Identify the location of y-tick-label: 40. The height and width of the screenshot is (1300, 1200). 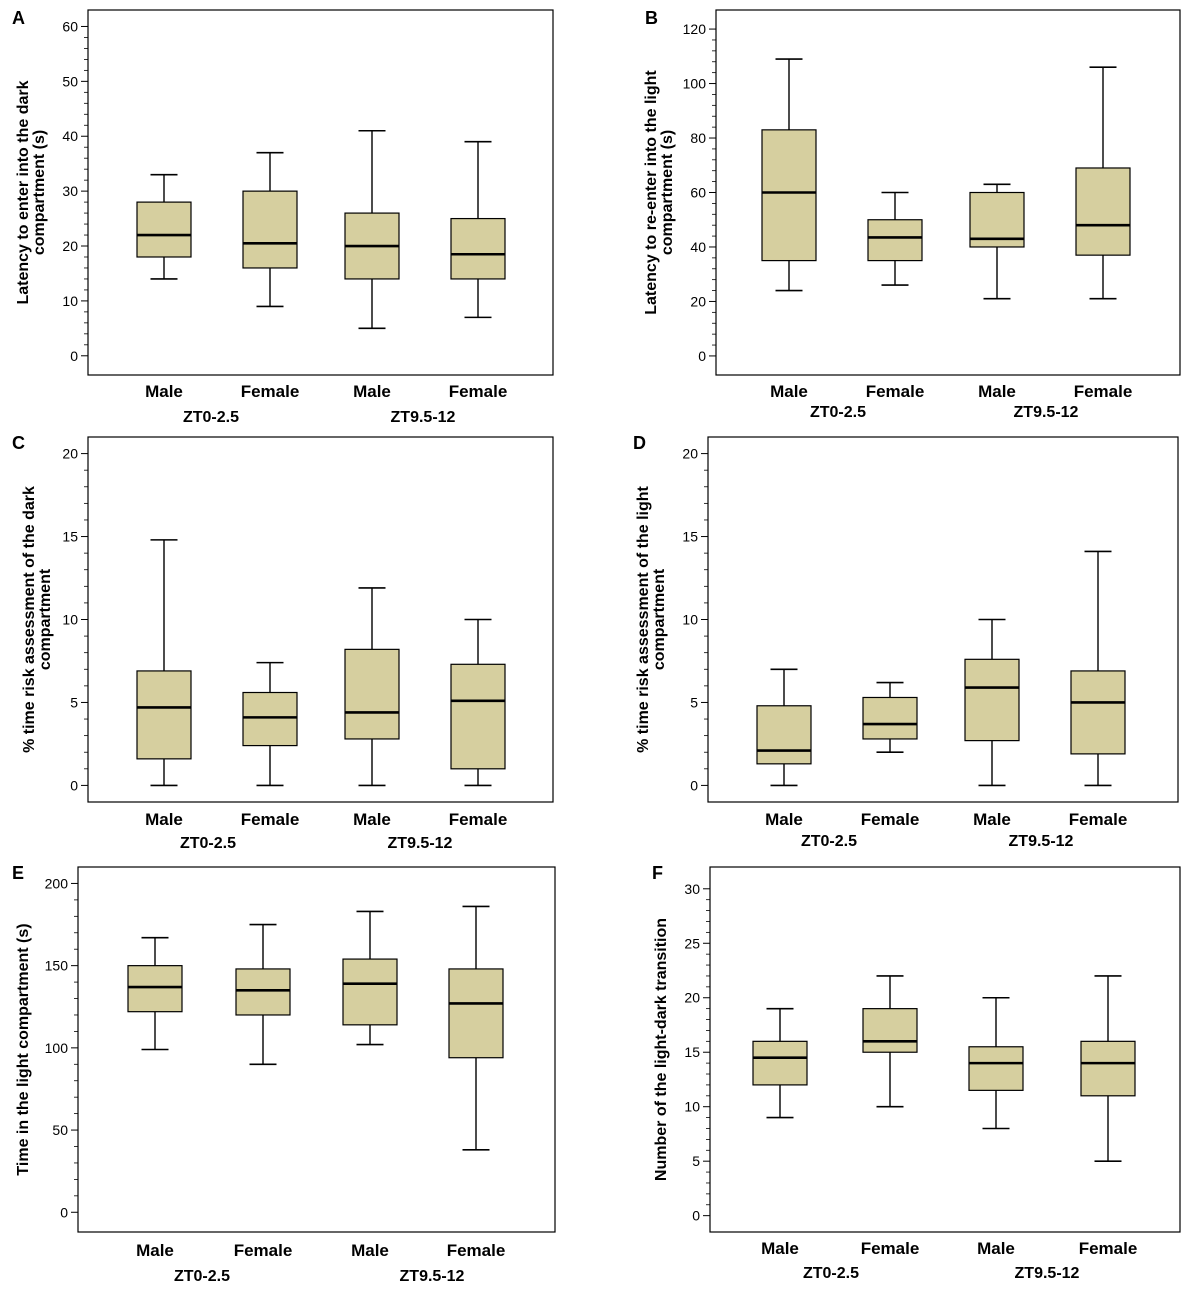
(70, 136).